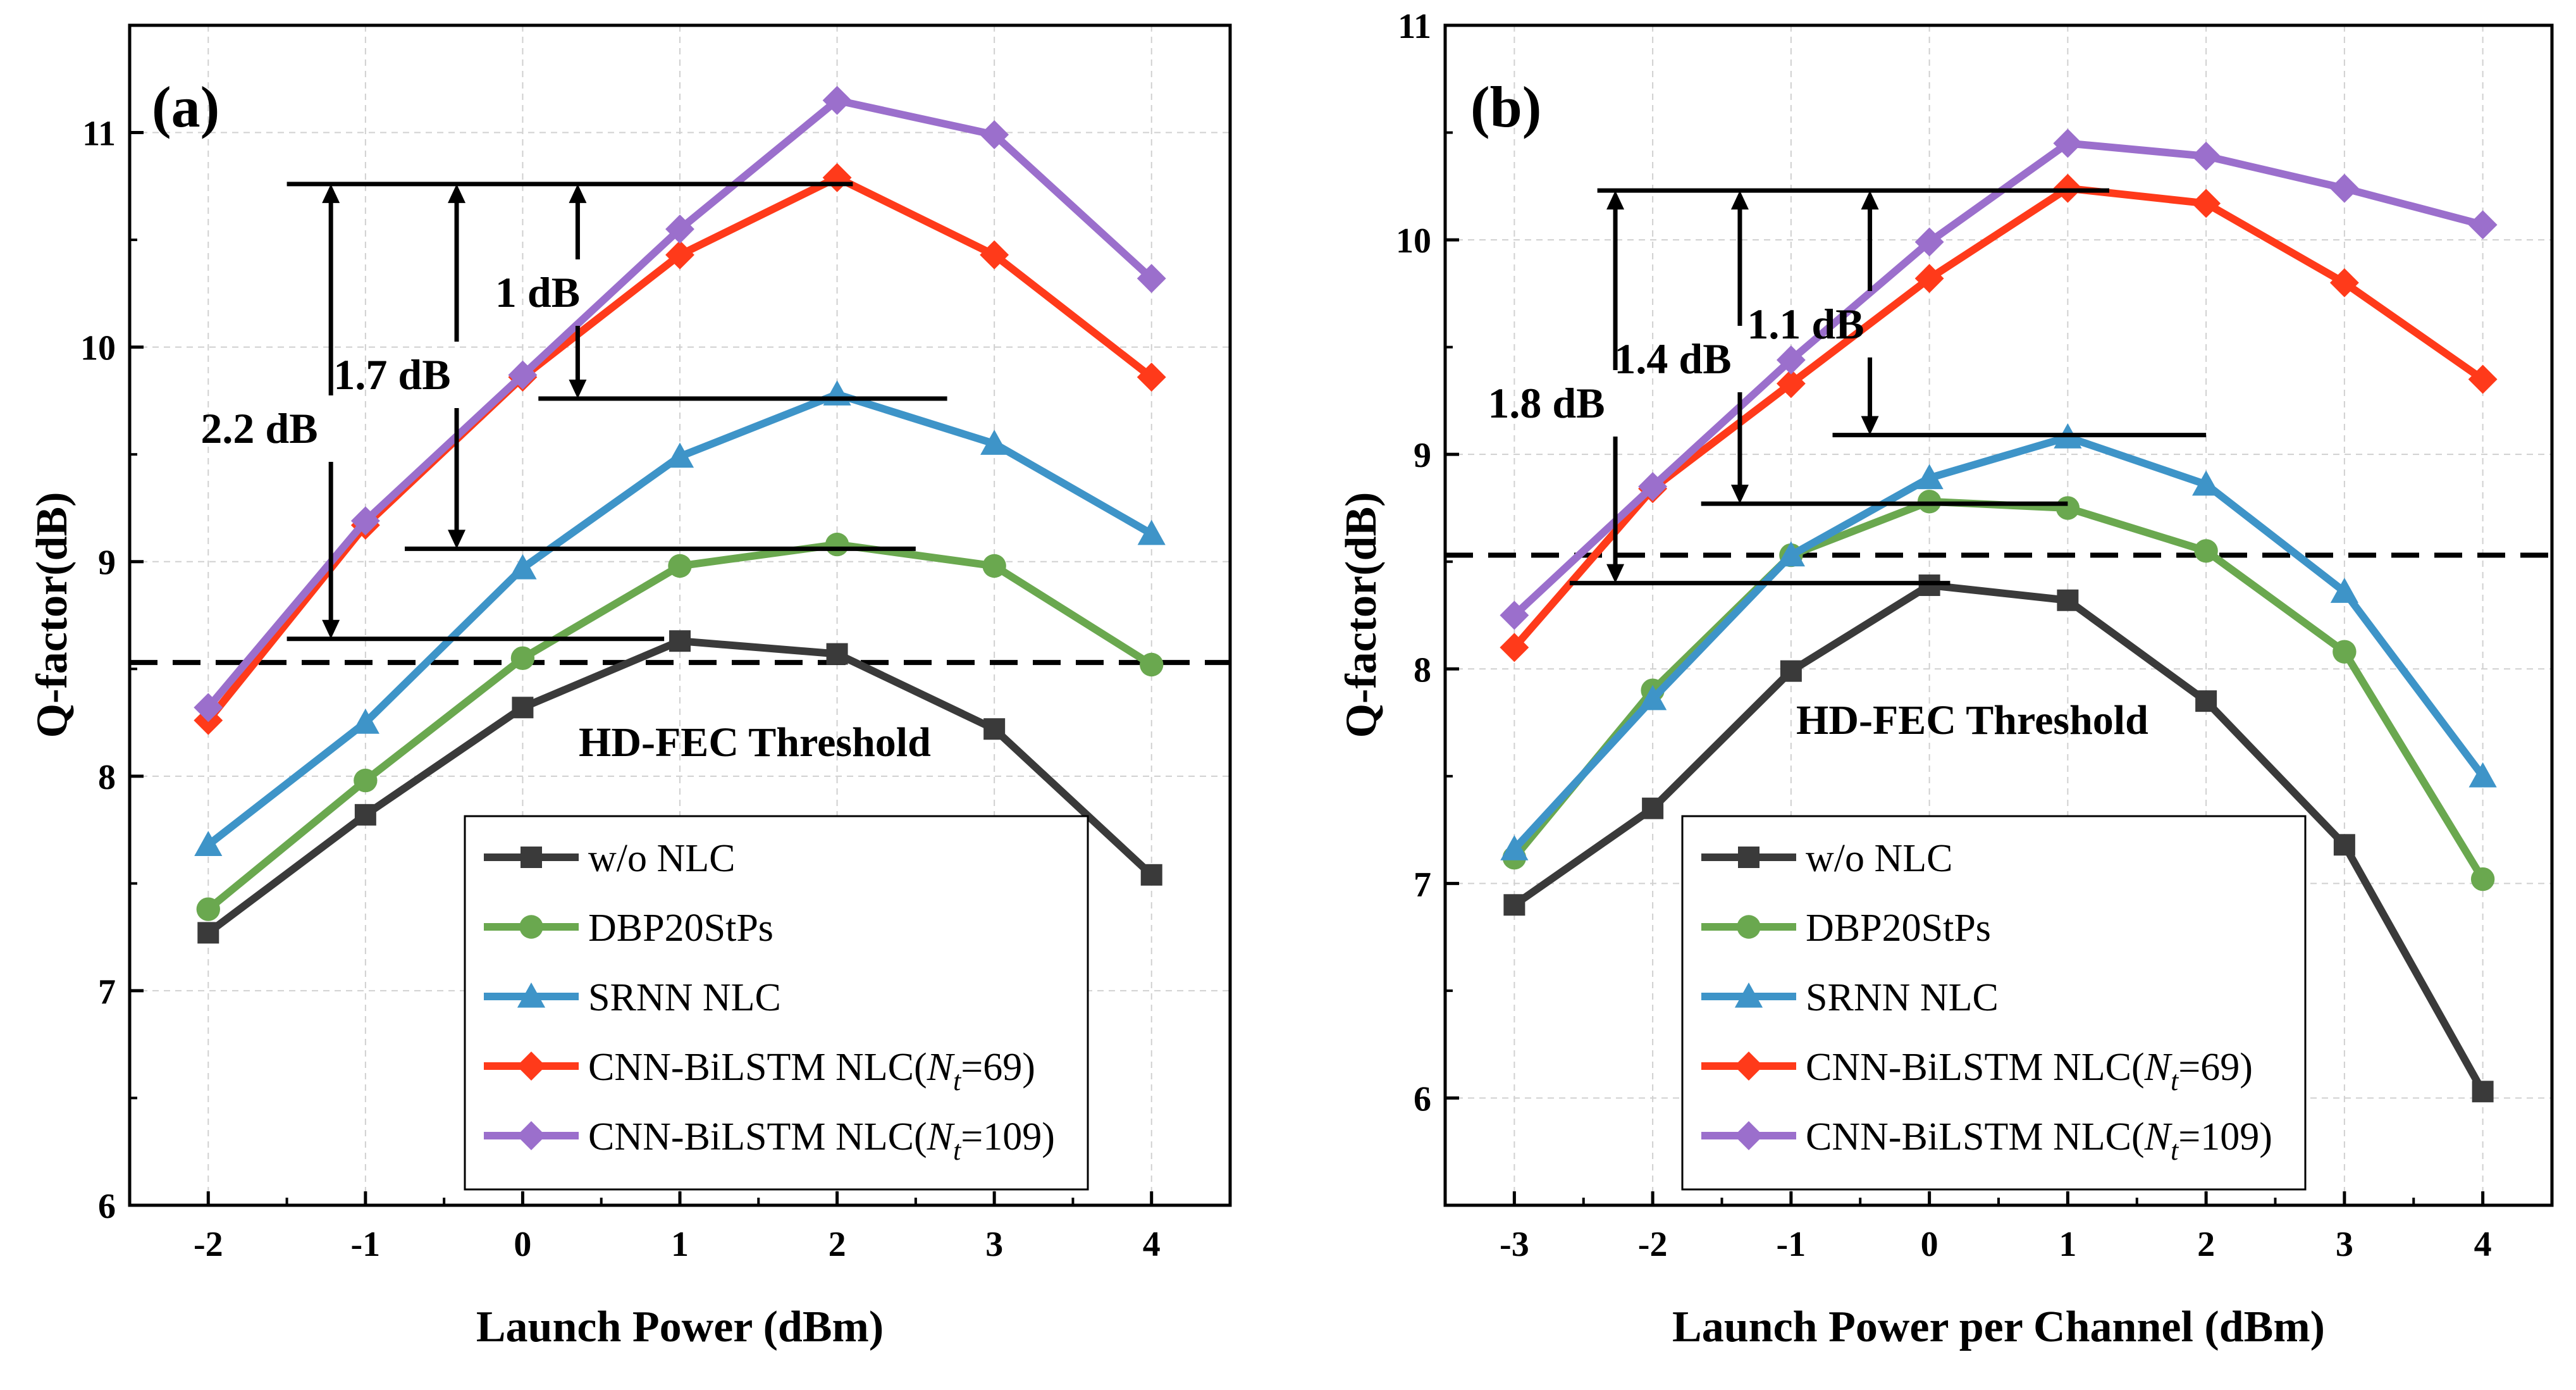  What do you see at coordinates (2030, 1071) in the screenshot?
I see `legend-label: CNN-BiLSTM NLC(Nt=69)` at bounding box center [2030, 1071].